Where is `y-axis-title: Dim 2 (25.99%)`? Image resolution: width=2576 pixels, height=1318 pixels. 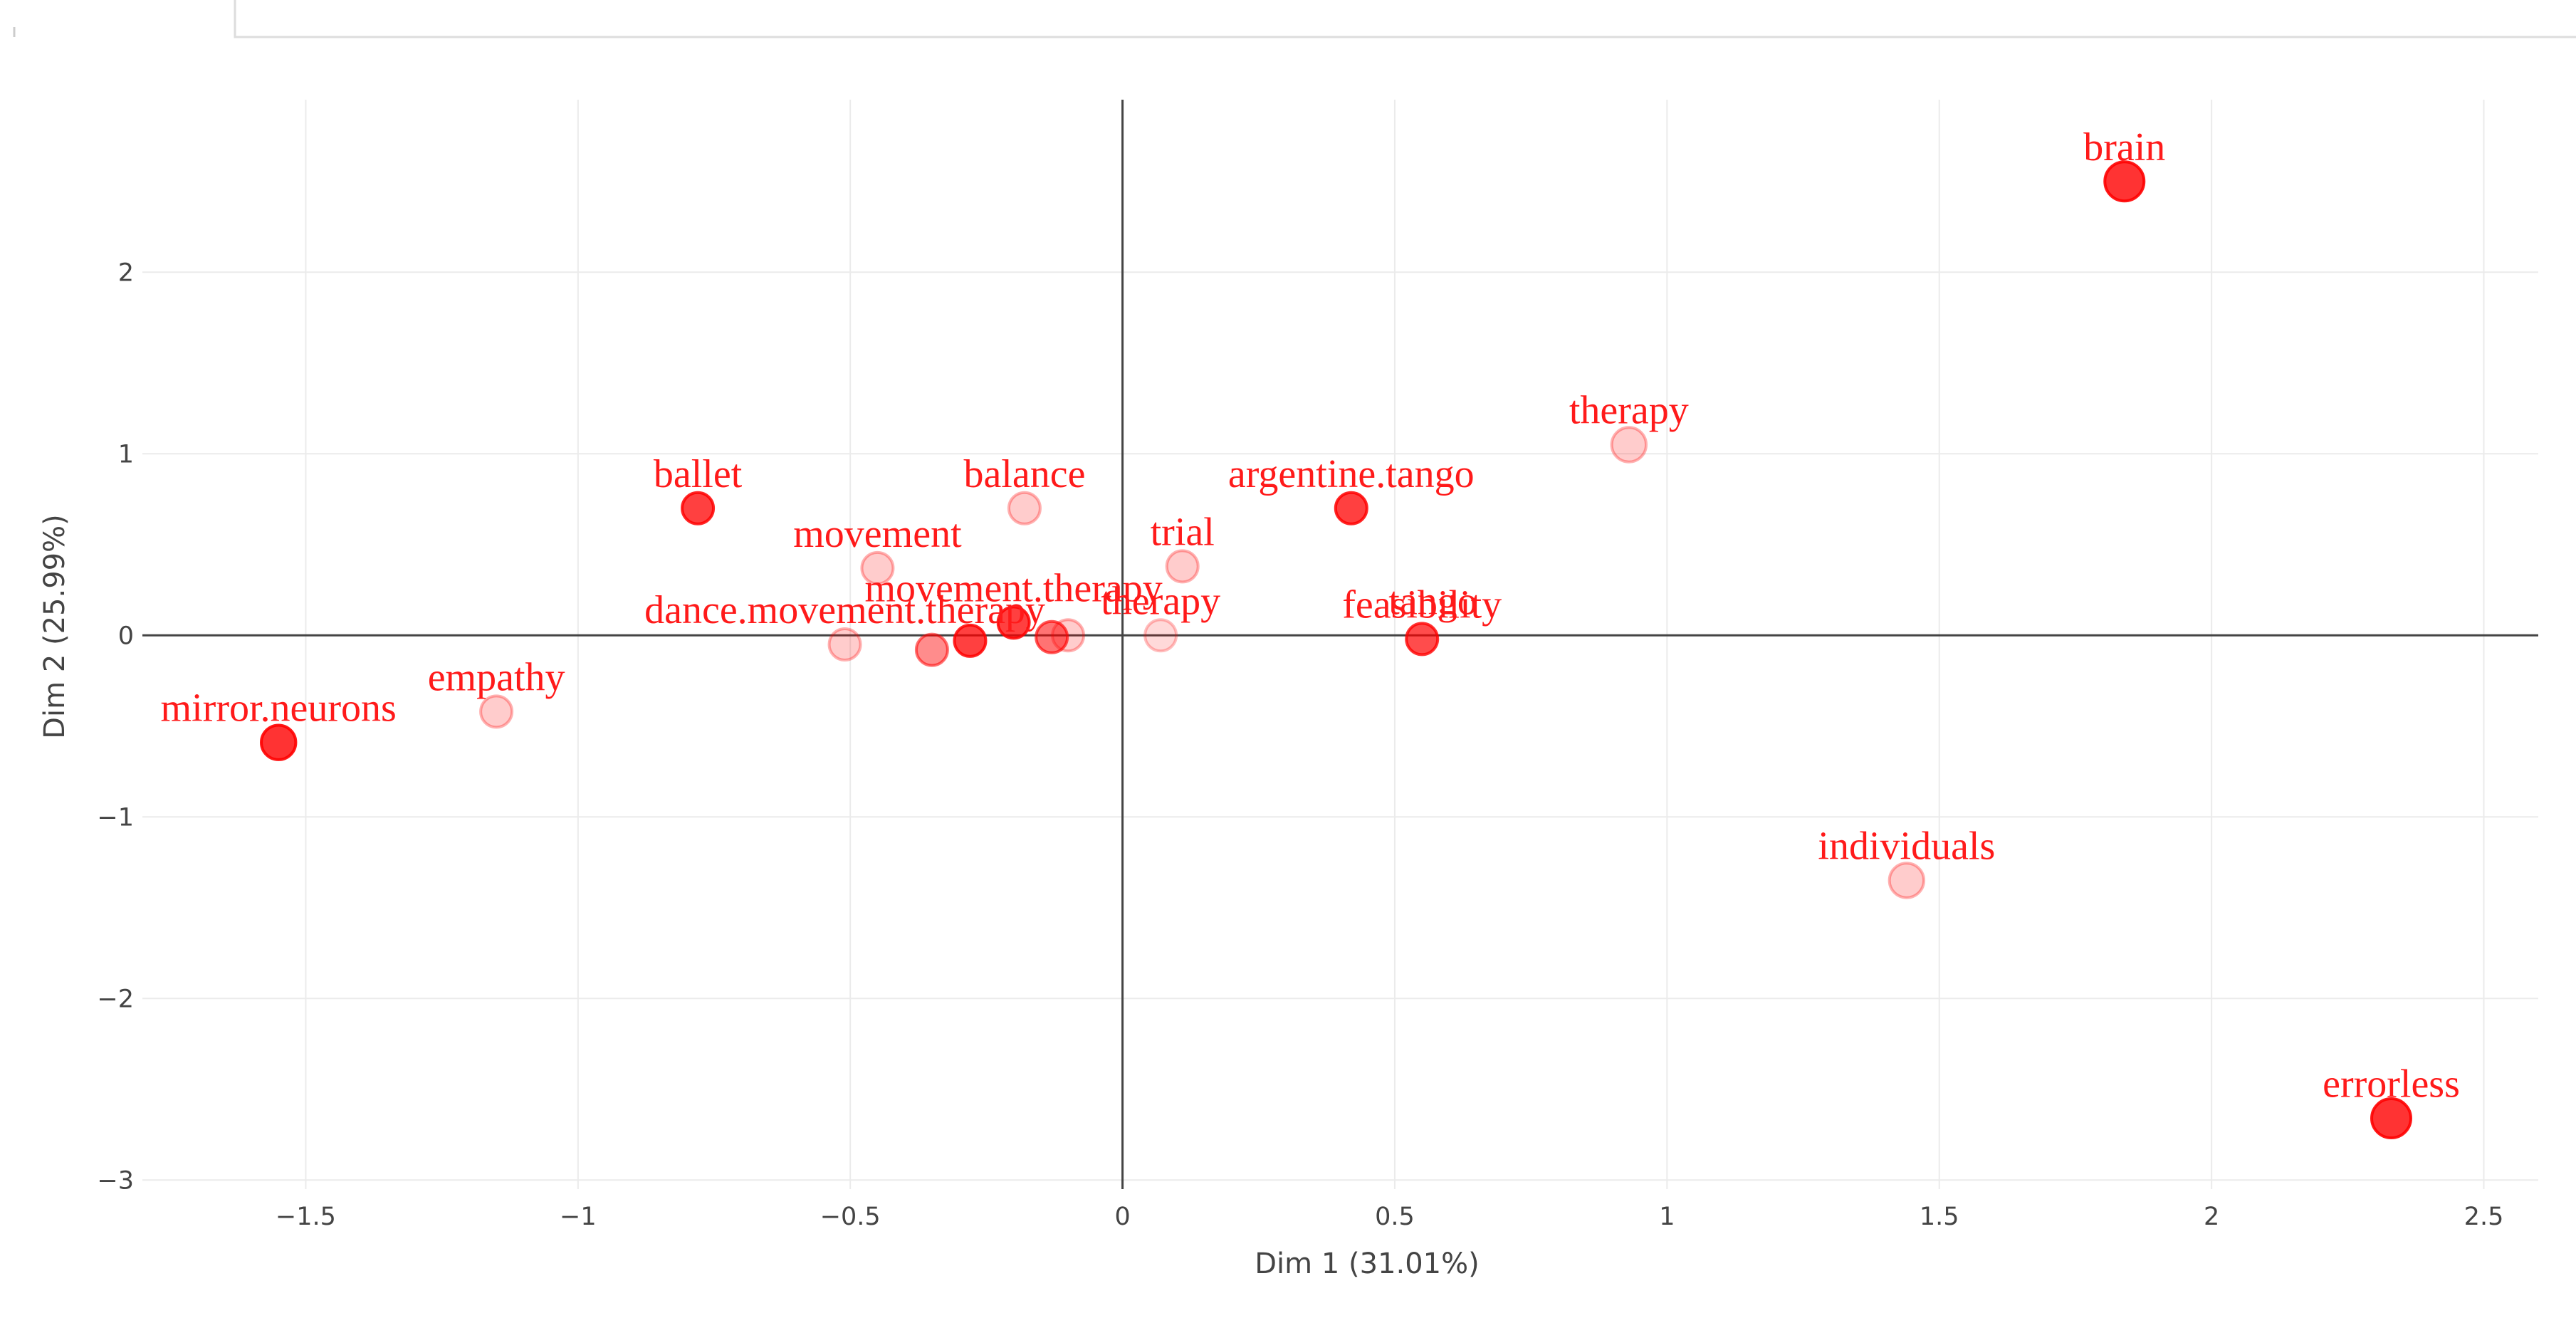 y-axis-title: Dim 2 (25.99%) is located at coordinates (54, 627).